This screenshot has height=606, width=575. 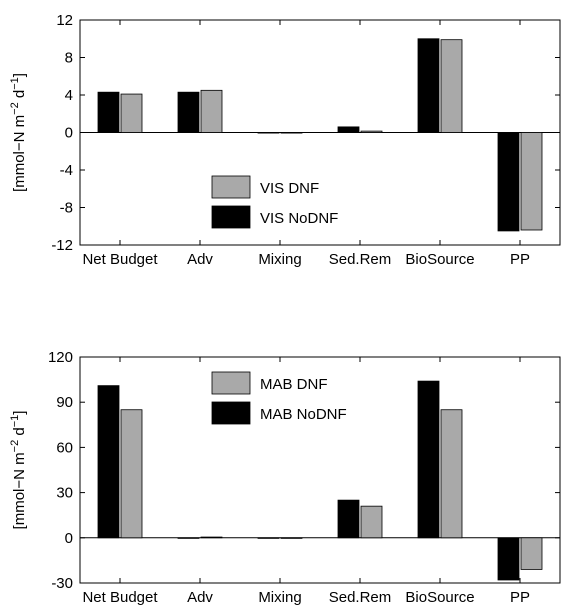 I want to click on legend-label: VIS NoDNF, so click(x=299, y=218).